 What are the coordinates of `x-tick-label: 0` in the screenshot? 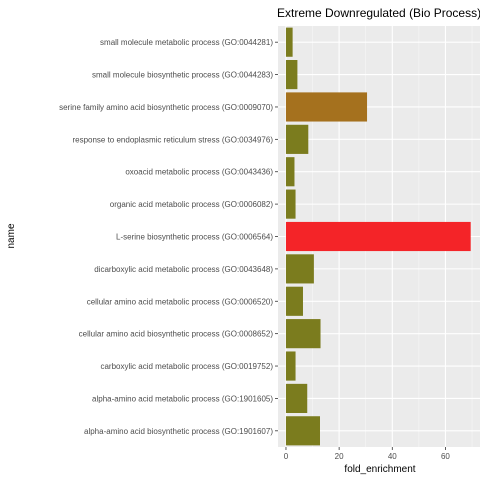 It's located at (286, 456).